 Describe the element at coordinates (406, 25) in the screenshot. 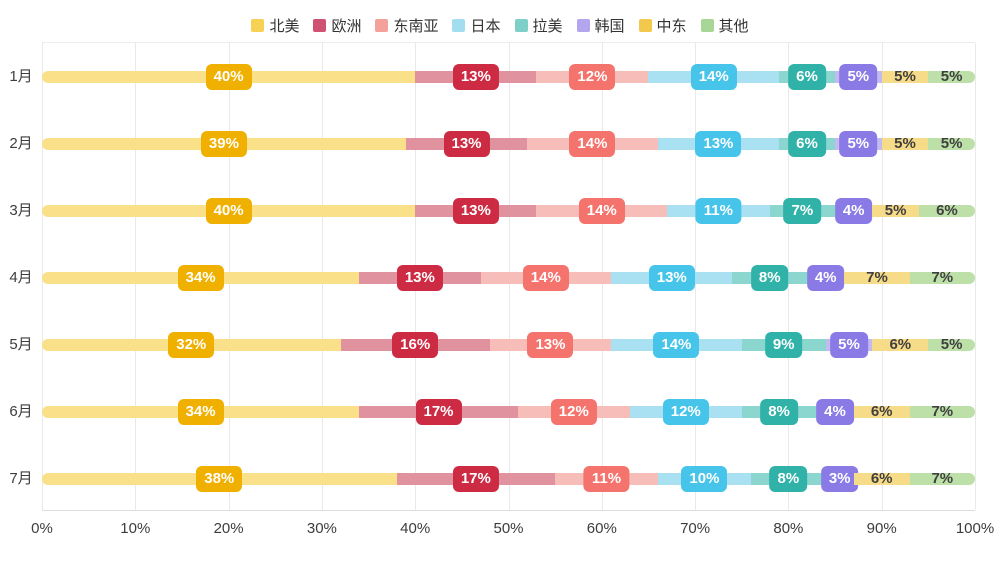

I see `legend-item: 东南亚` at that location.